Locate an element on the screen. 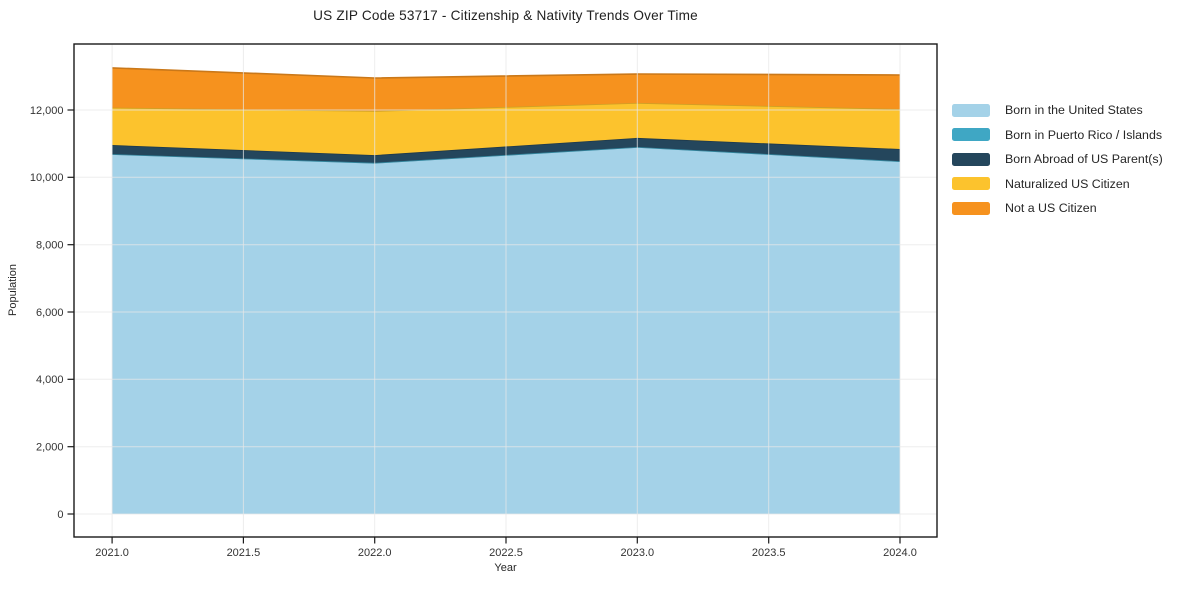  x-tick-label: 2024.0 is located at coordinates (900, 553).